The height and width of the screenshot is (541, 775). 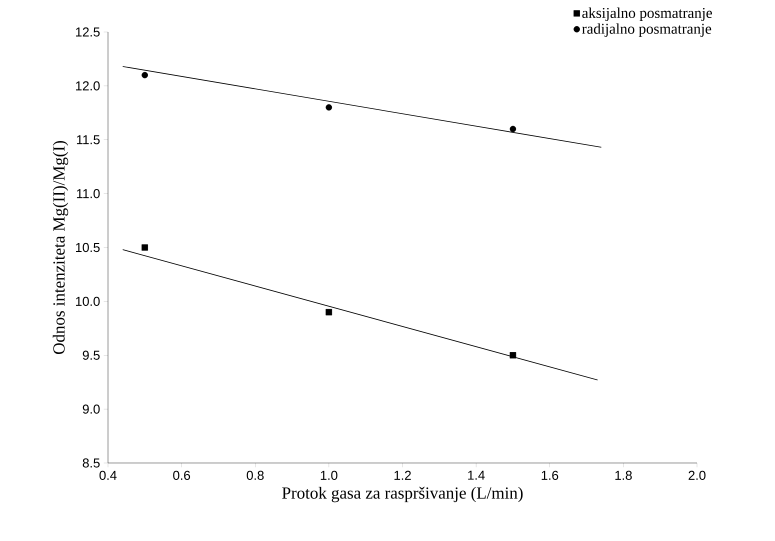 I want to click on legend-label: aksijalno posmatranje, so click(x=647, y=14).